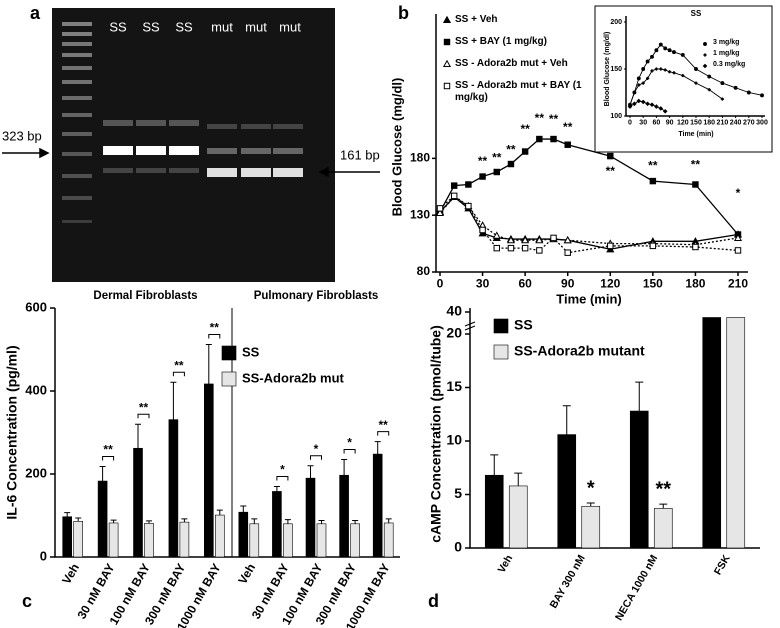  What do you see at coordinates (403, 13) in the screenshot?
I see `panel-label: b` at bounding box center [403, 13].